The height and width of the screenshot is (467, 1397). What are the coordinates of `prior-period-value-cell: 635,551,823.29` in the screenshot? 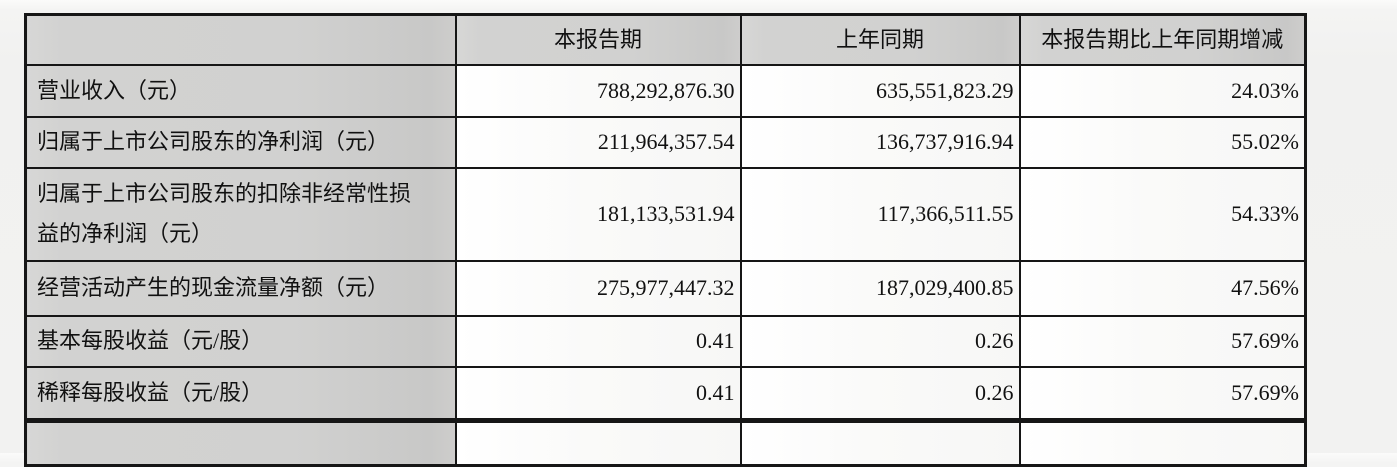 It's located at (880, 90).